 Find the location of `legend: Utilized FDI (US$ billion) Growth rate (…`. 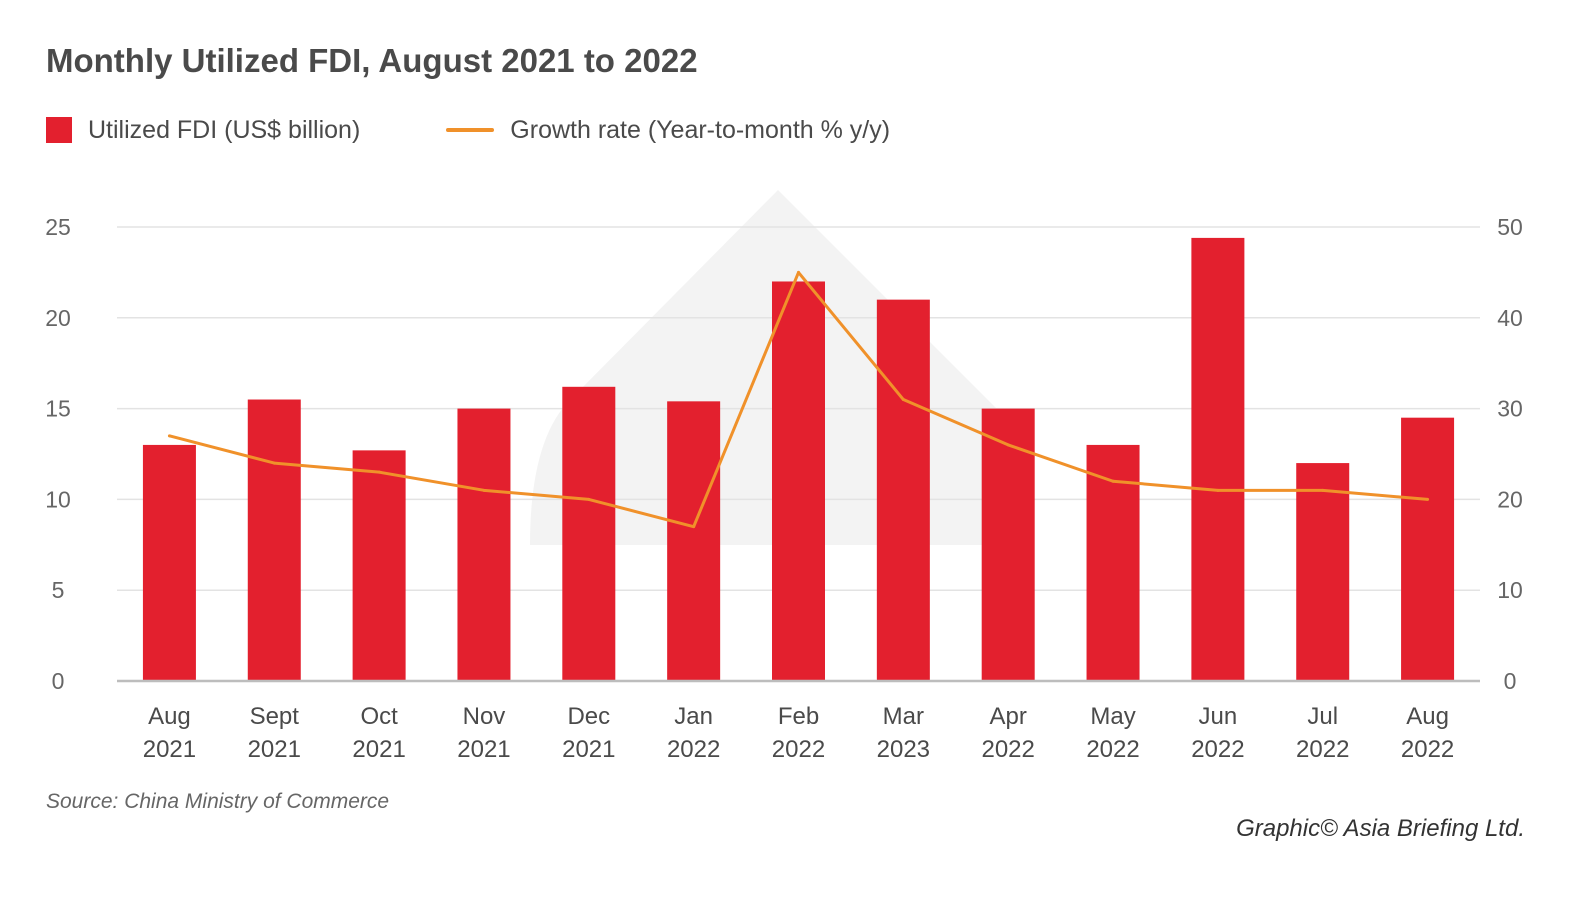

legend: Utilized FDI (US$ billion) Growth rate (… is located at coordinates (511, 130).